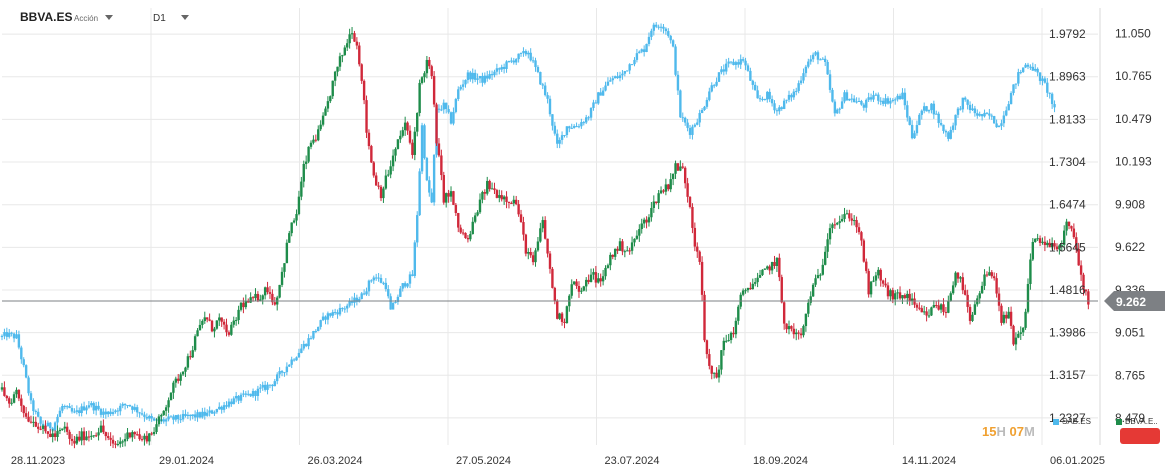 The image size is (1175, 476). I want to click on red-action-button, so click(1140, 436).